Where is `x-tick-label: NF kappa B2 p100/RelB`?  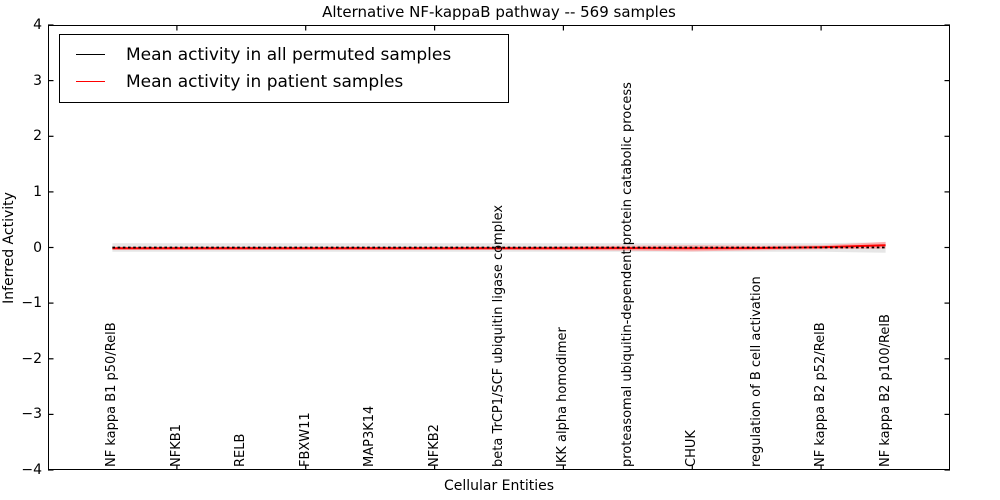 x-tick-label: NF kappa B2 p100/RelB is located at coordinates (885, 390).